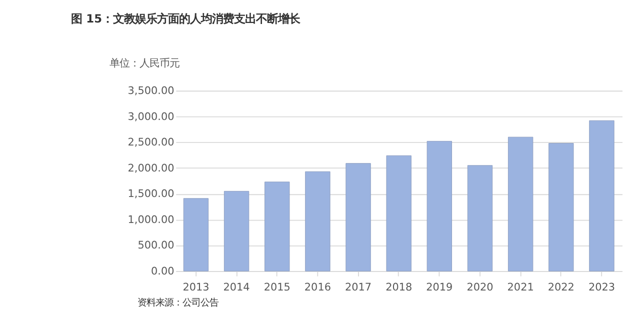 This screenshot has height=332, width=641. I want to click on x-tick-label: 2015, so click(277, 288).